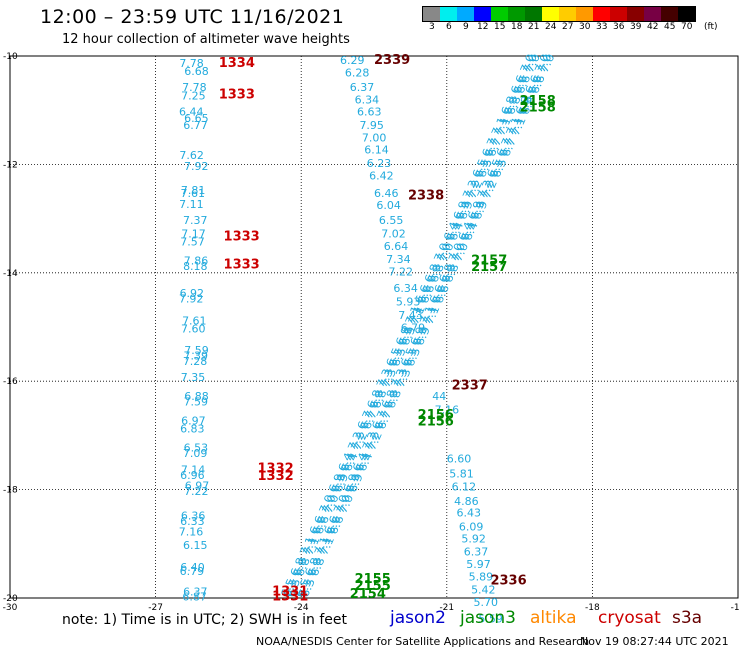 This screenshot has width=740, height=650. Describe the element at coordinates (371, 125) in the screenshot. I see `swh-value: 7.95` at that location.